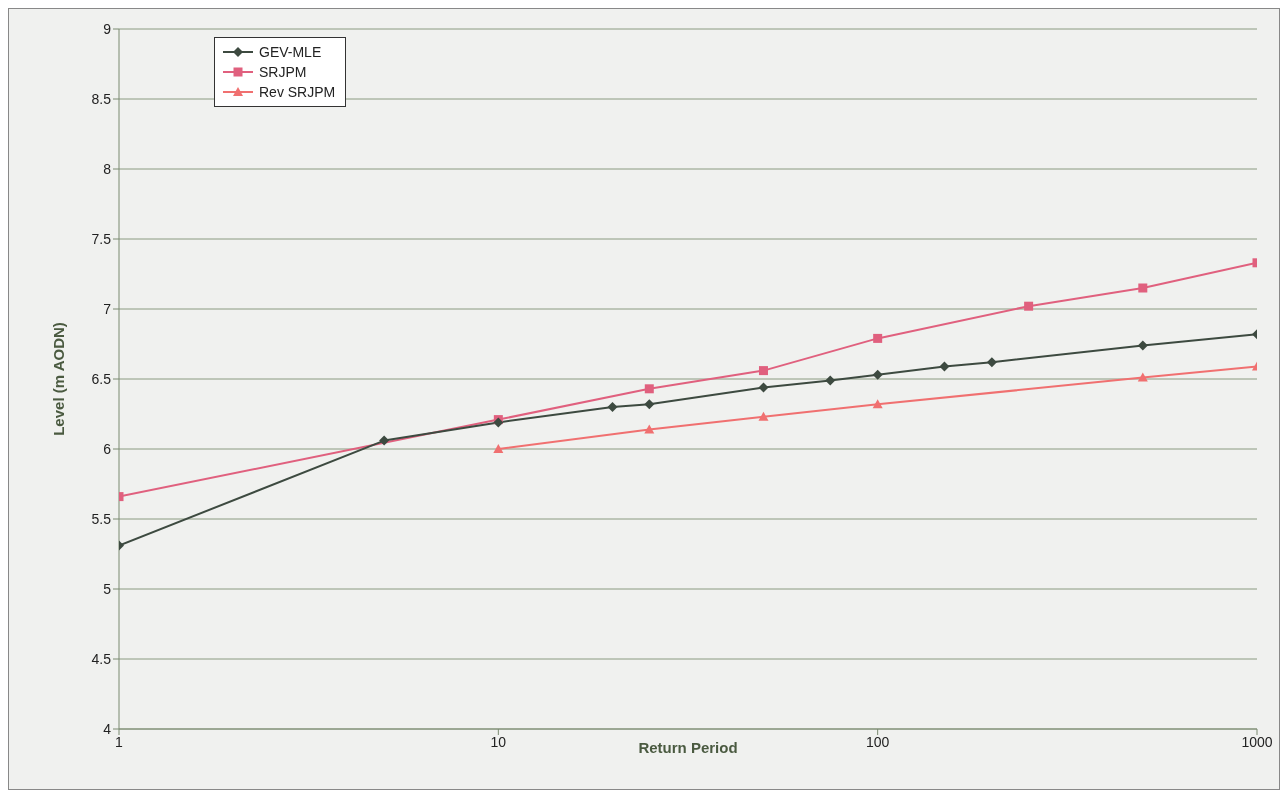 This screenshot has width=1286, height=805. I want to click on x-tick-label: 1, so click(119, 741).